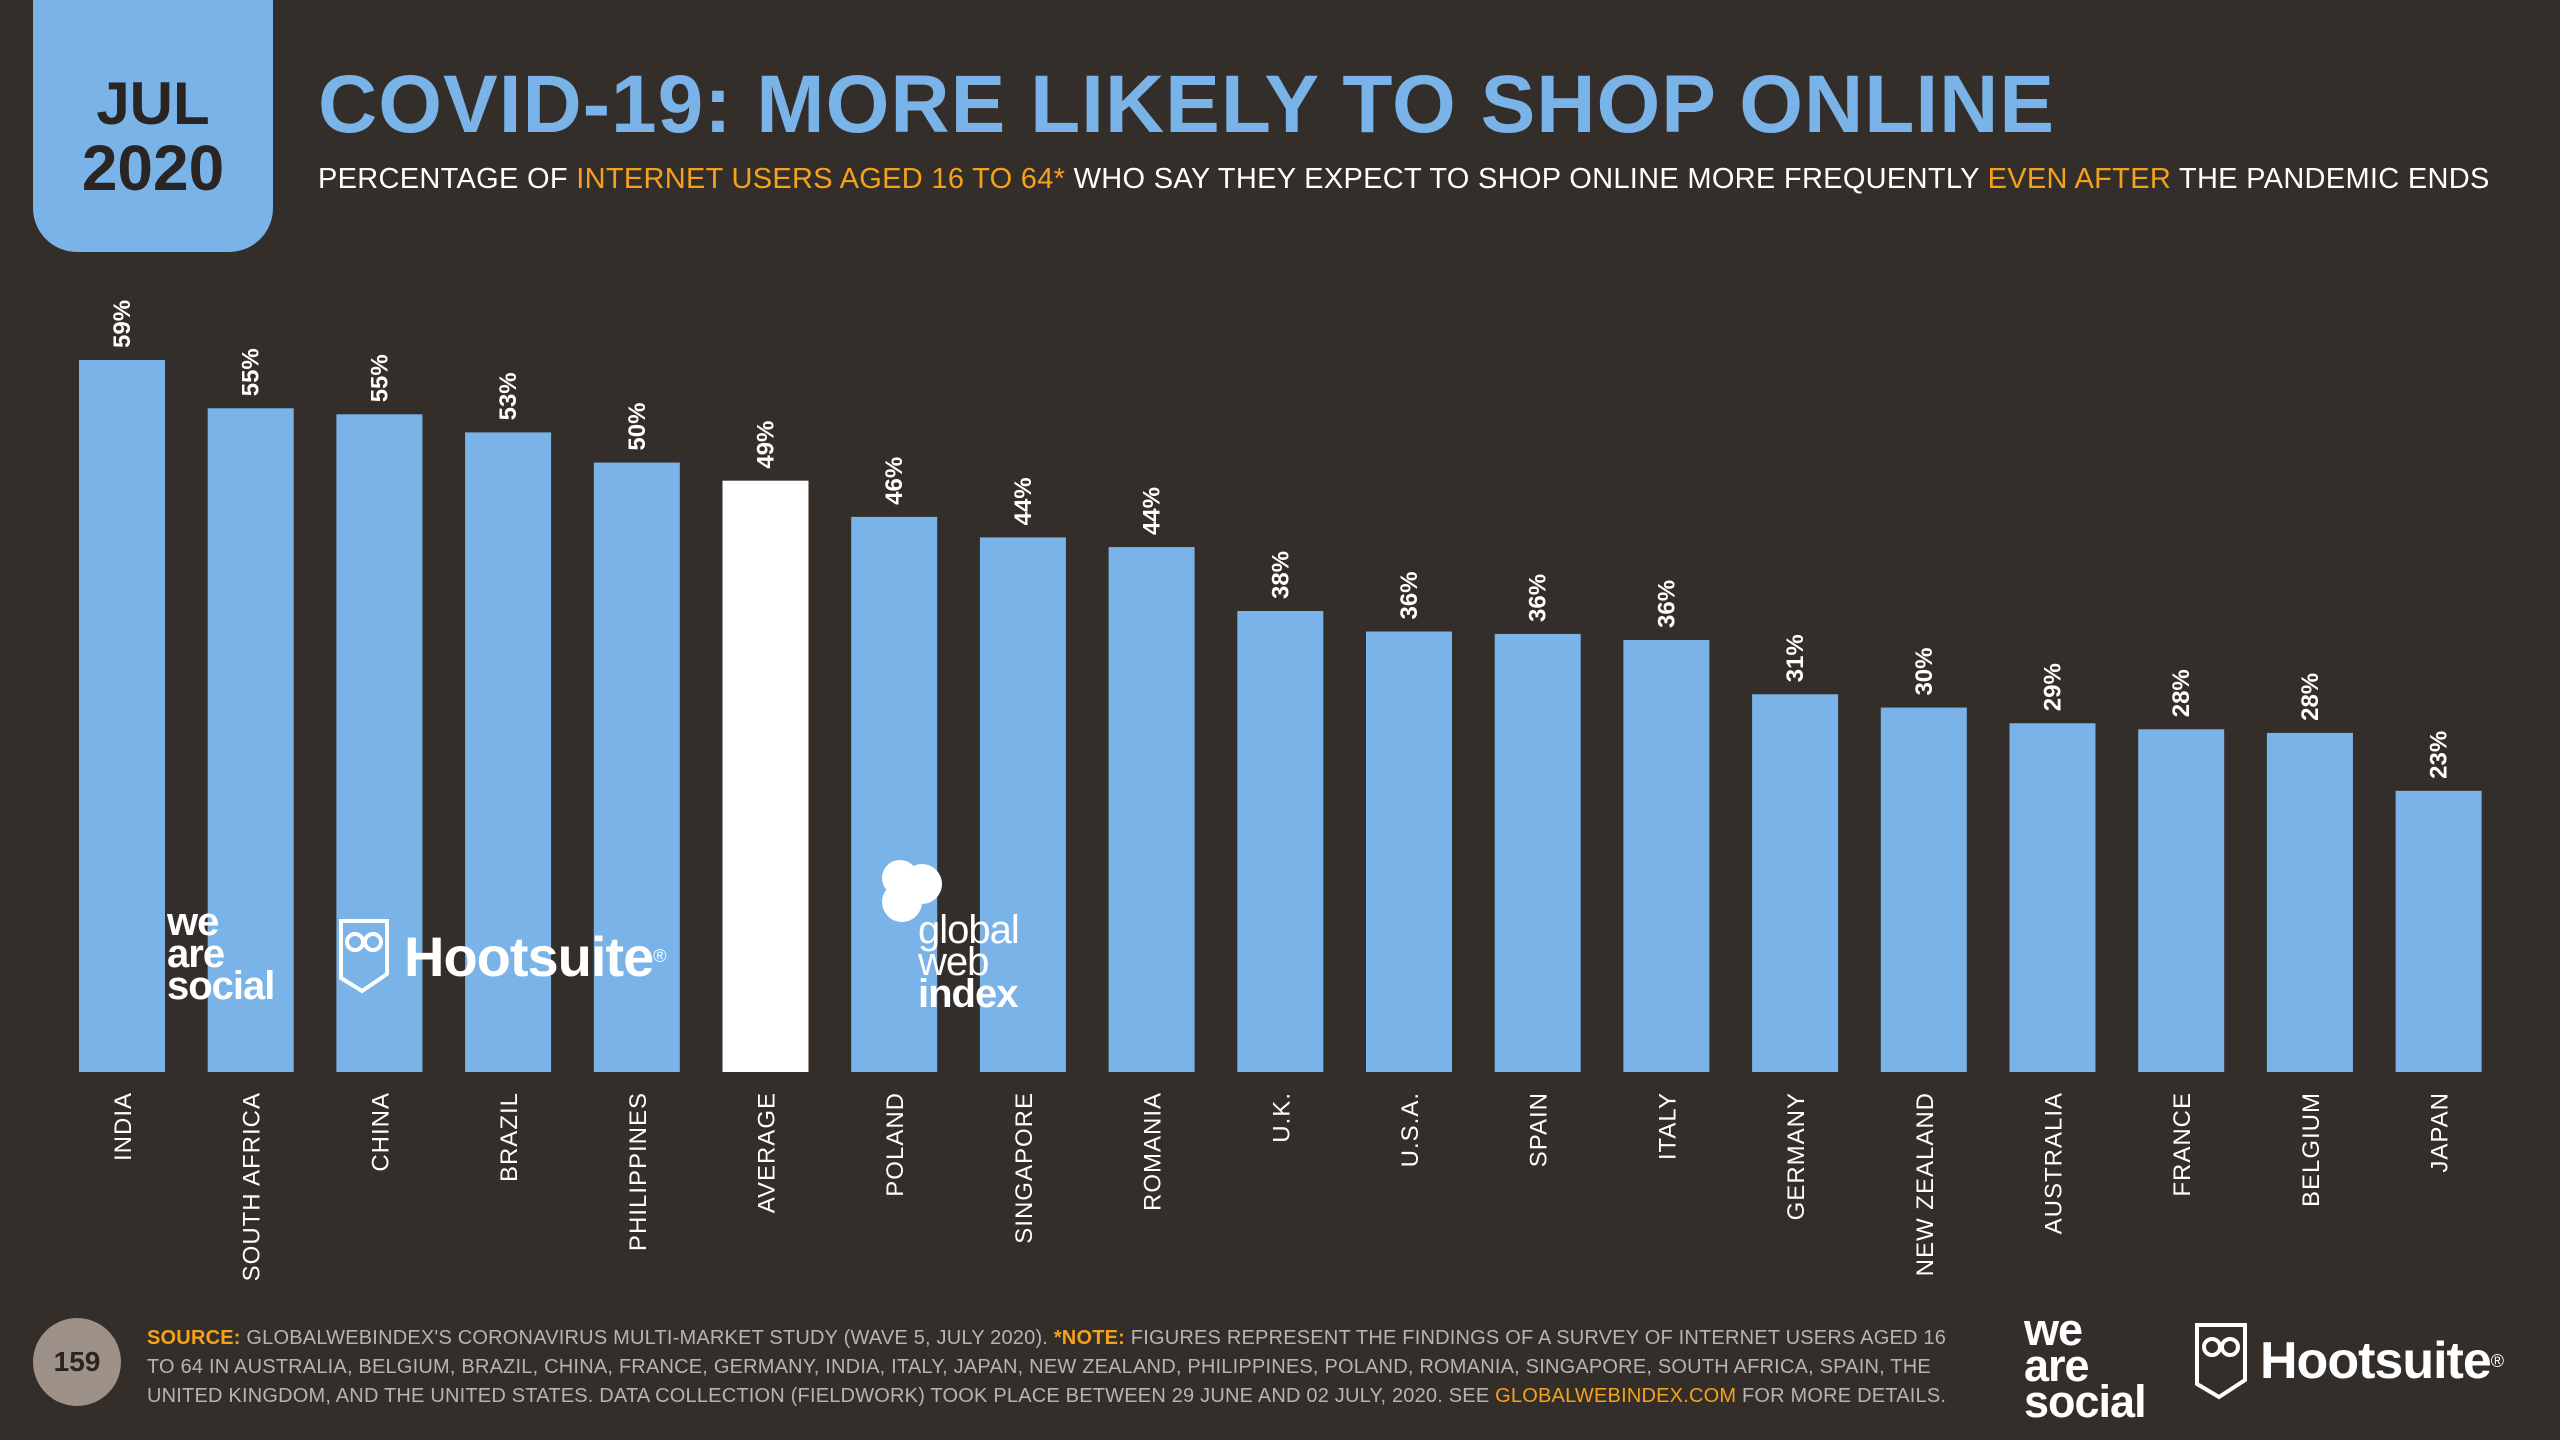 This screenshot has height=1440, width=2560. Describe the element at coordinates (1024, 1168) in the screenshot. I see `category-label-singapore: SINGAPORE` at that location.